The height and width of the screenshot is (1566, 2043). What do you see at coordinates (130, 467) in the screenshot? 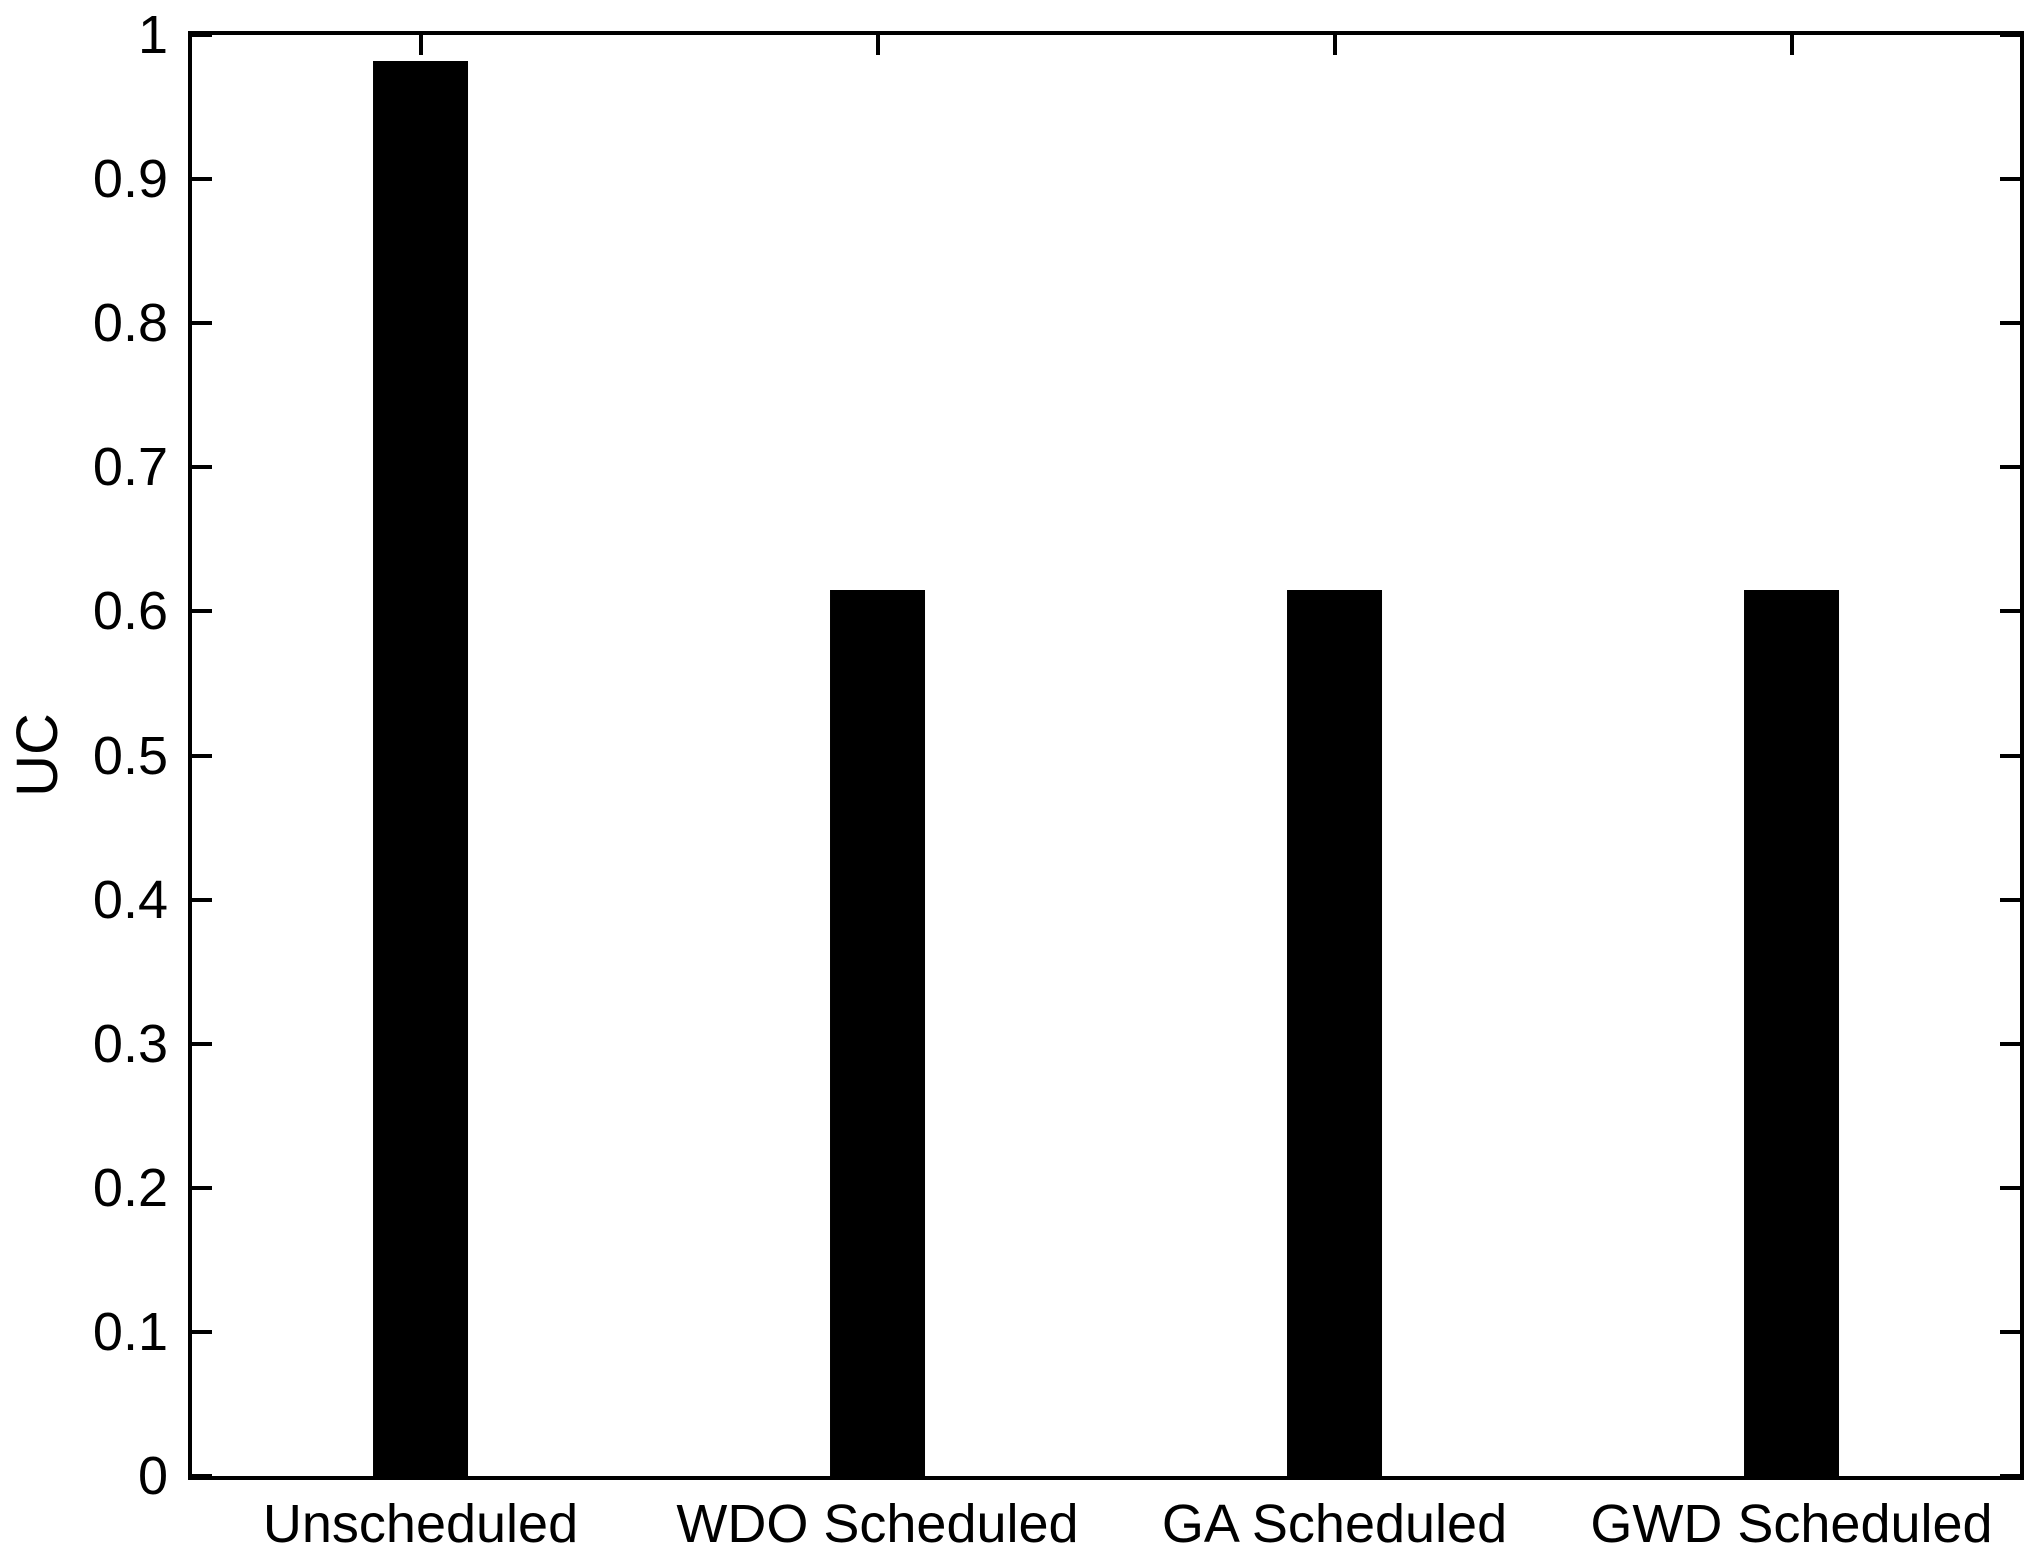
I see `y-tick-label: 0.7` at bounding box center [130, 467].